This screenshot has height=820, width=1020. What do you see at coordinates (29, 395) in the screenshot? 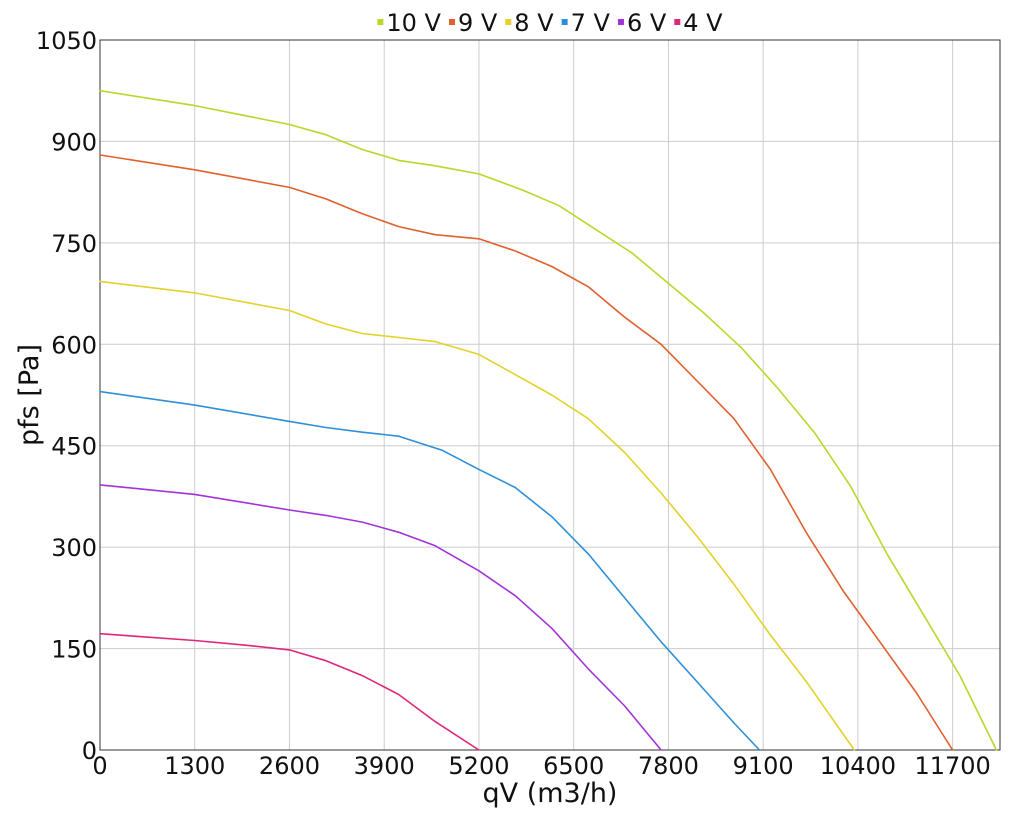
I see `y-axis-title: pfs [Pa]` at bounding box center [29, 395].